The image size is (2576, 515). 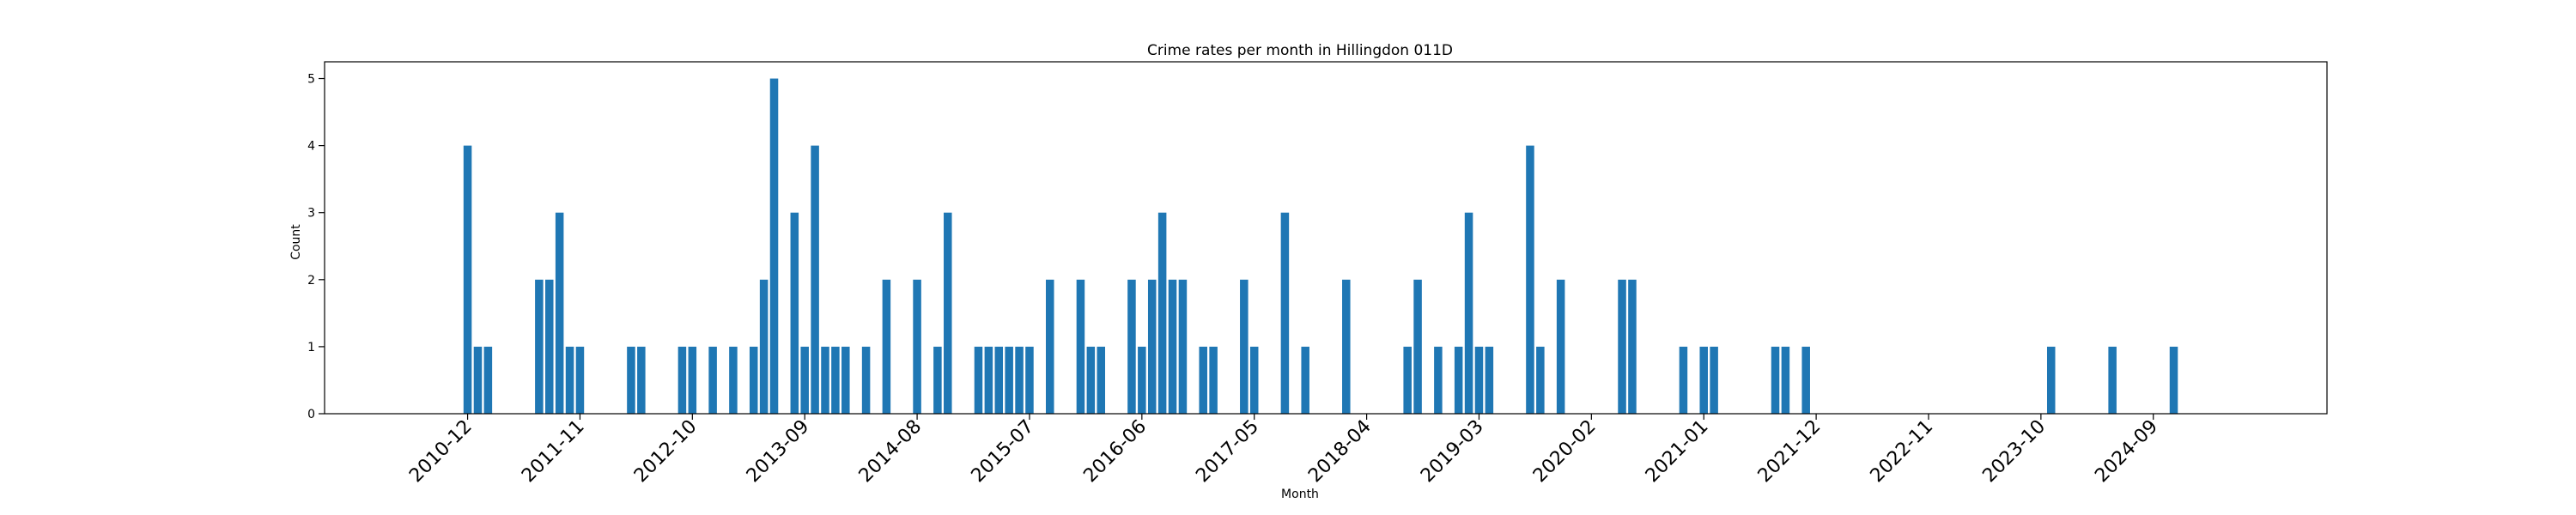 What do you see at coordinates (554, 452) in the screenshot?
I see `x-tick-label: 2011-11` at bounding box center [554, 452].